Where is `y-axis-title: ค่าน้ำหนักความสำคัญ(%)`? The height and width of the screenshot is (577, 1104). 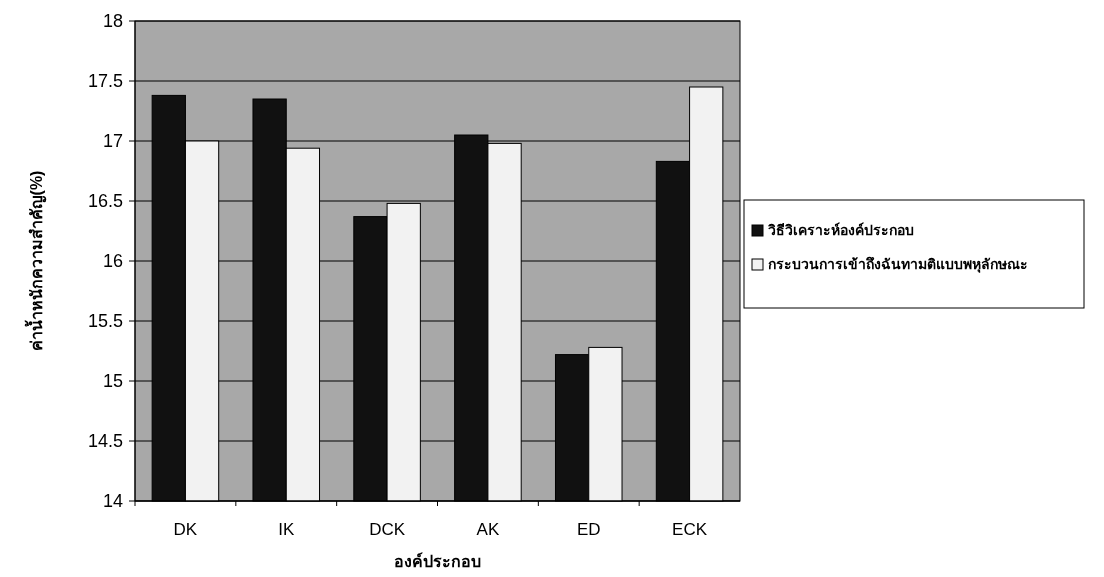 y-axis-title: ค่าน้ำหนักความสำคัญ(%) is located at coordinates (35, 261).